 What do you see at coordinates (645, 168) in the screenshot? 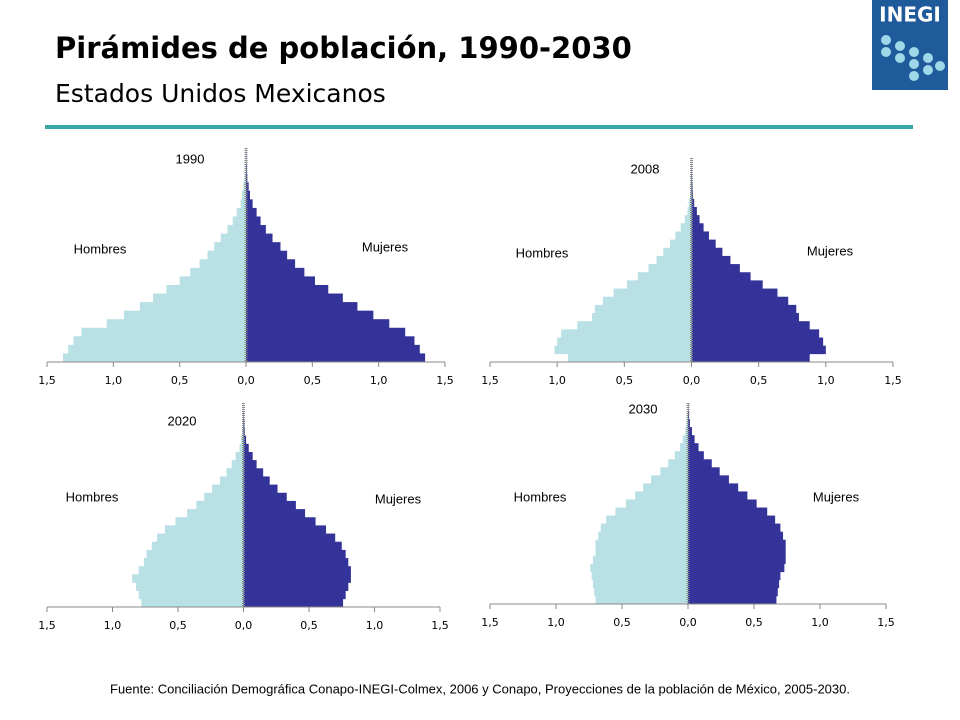
I see `chart-title: 2008` at bounding box center [645, 168].